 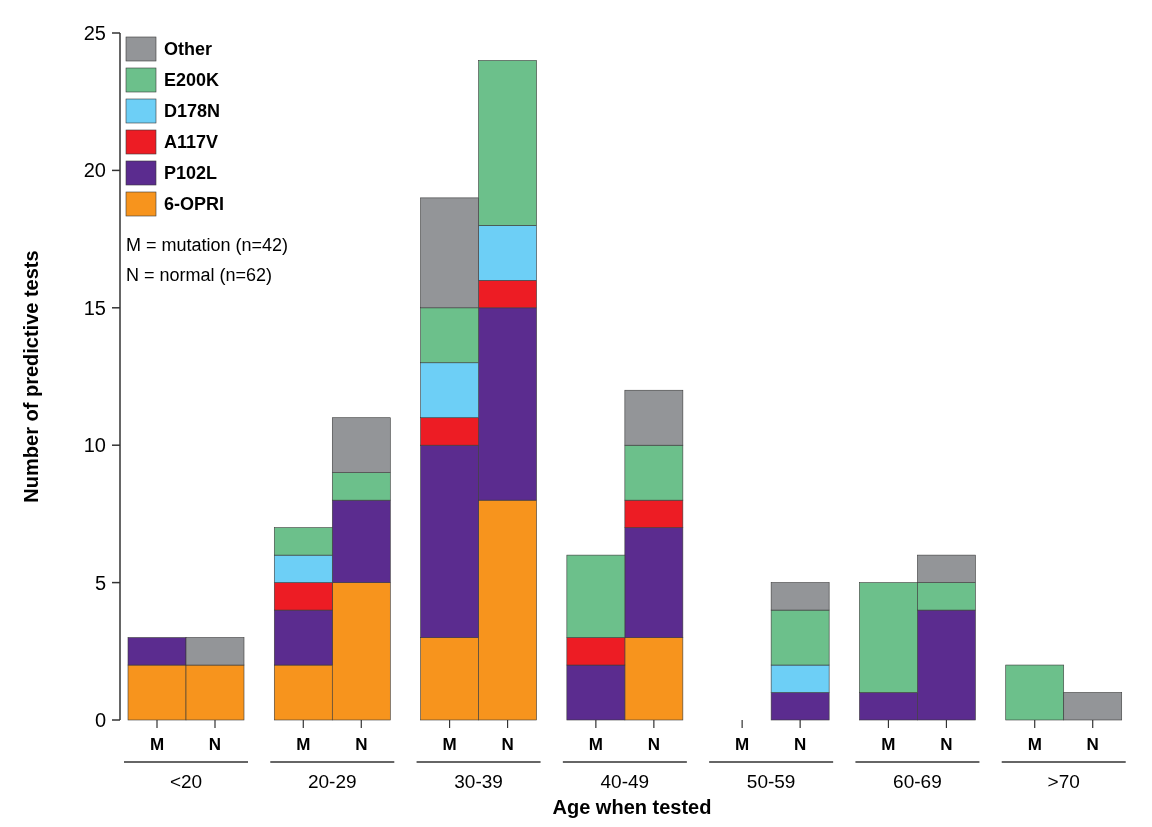 What do you see at coordinates (199, 275) in the screenshot?
I see `annotation: N = normal (n=62)` at bounding box center [199, 275].